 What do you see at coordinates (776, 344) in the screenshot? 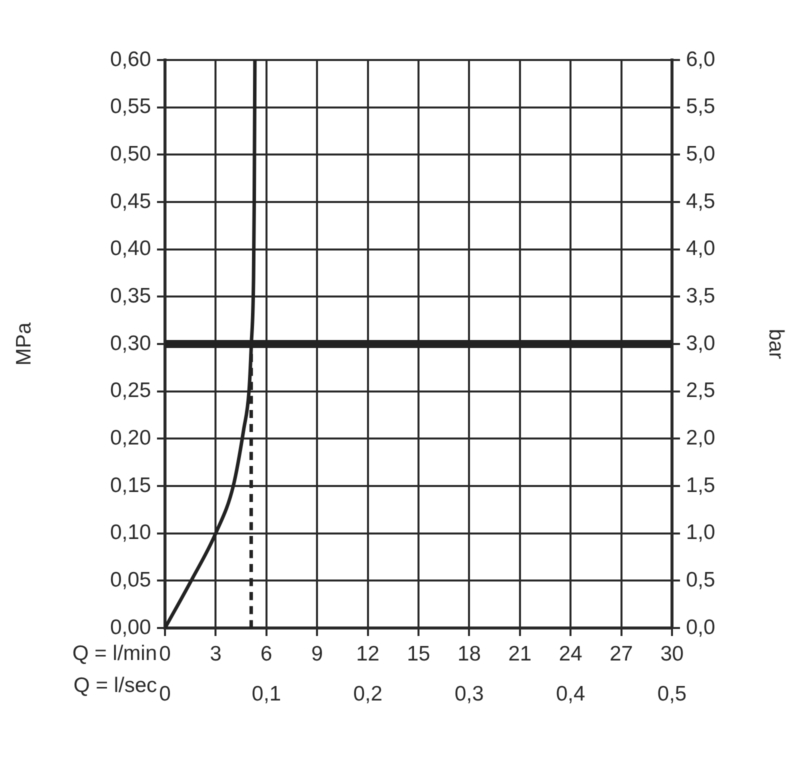
I see `y2-axis-title: bar` at bounding box center [776, 344].